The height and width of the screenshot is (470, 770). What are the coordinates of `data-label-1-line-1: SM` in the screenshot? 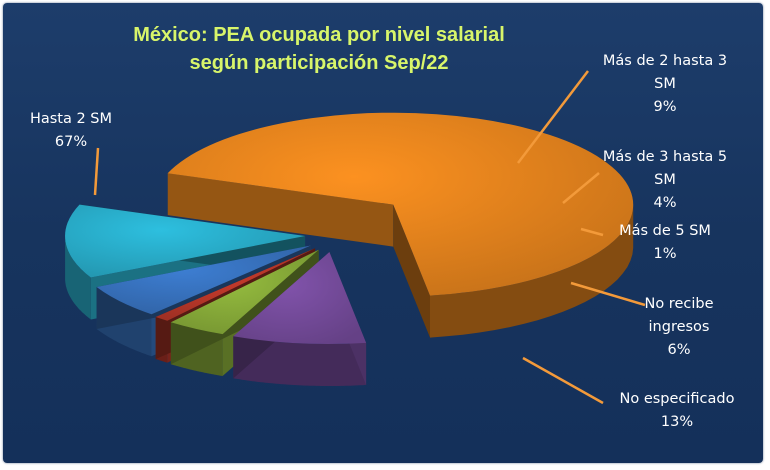 It's located at (665, 84).